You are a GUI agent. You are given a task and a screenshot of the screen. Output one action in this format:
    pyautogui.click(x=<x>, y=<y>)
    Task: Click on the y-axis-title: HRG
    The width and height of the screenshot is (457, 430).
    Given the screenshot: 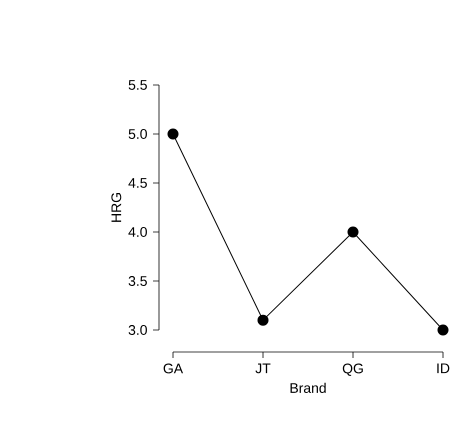 What is the action you would take?
    pyautogui.click(x=116, y=207)
    